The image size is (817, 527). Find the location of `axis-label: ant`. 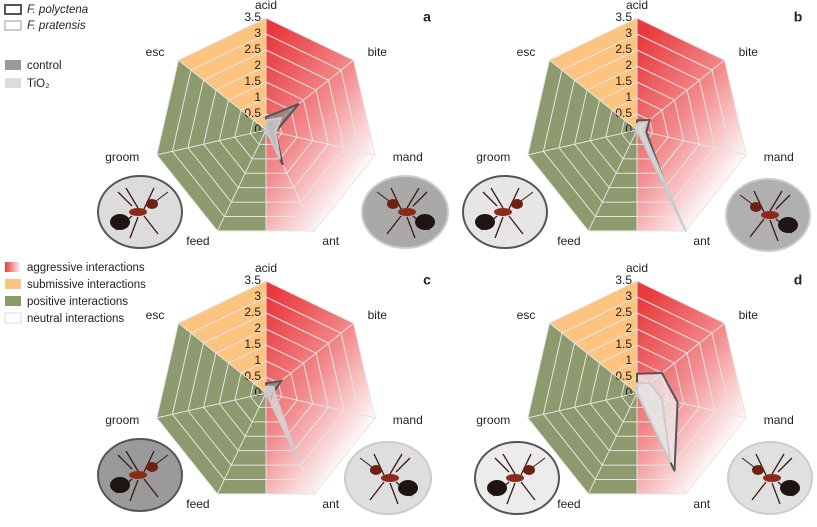

axis-label: ant is located at coordinates (701, 504).